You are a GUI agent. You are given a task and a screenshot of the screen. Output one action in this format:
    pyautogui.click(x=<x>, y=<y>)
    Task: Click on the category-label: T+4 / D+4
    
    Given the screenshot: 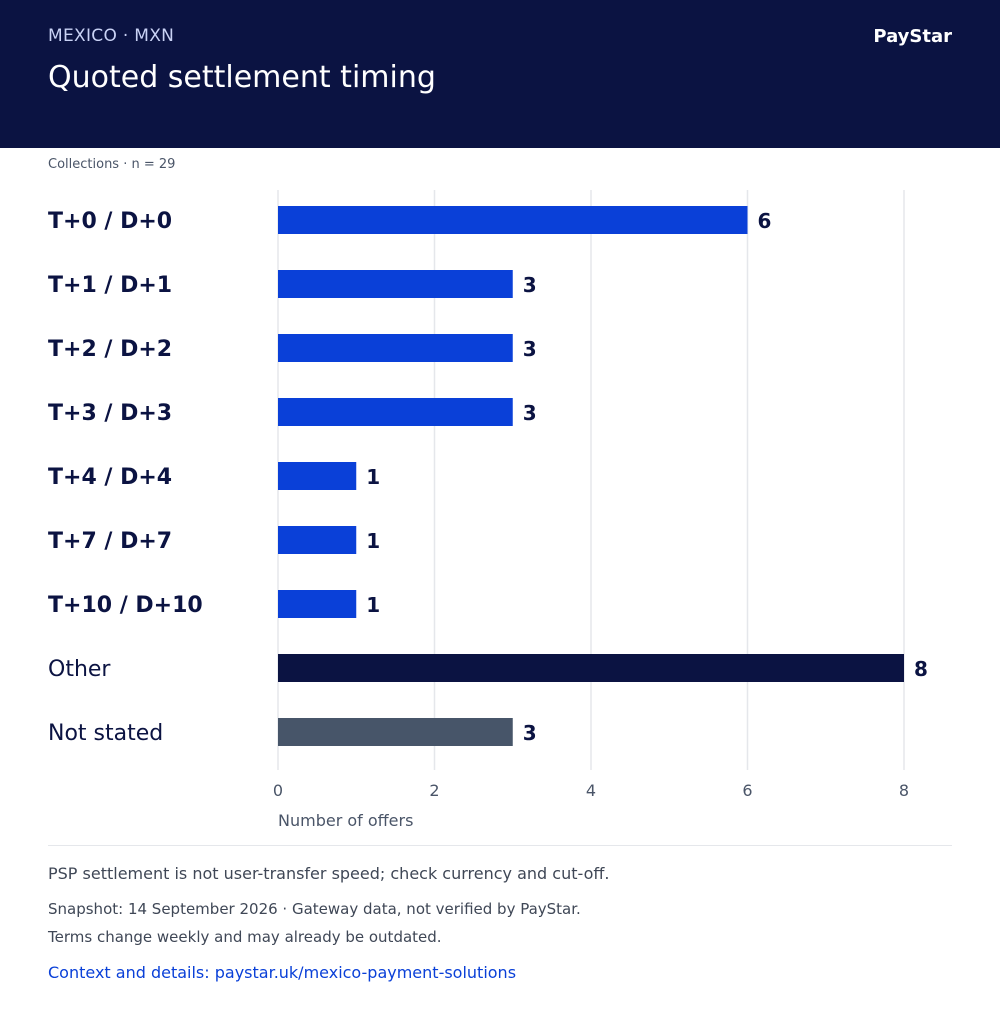 What is the action you would take?
    pyautogui.click(x=110, y=477)
    